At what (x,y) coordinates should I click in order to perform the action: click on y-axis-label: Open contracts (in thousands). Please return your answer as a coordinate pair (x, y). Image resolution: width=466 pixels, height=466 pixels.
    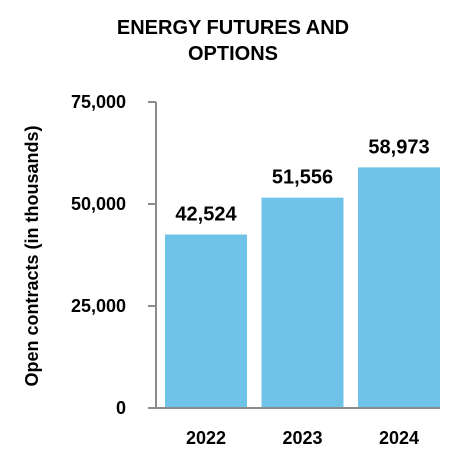
    Looking at the image, I should click on (32, 255).